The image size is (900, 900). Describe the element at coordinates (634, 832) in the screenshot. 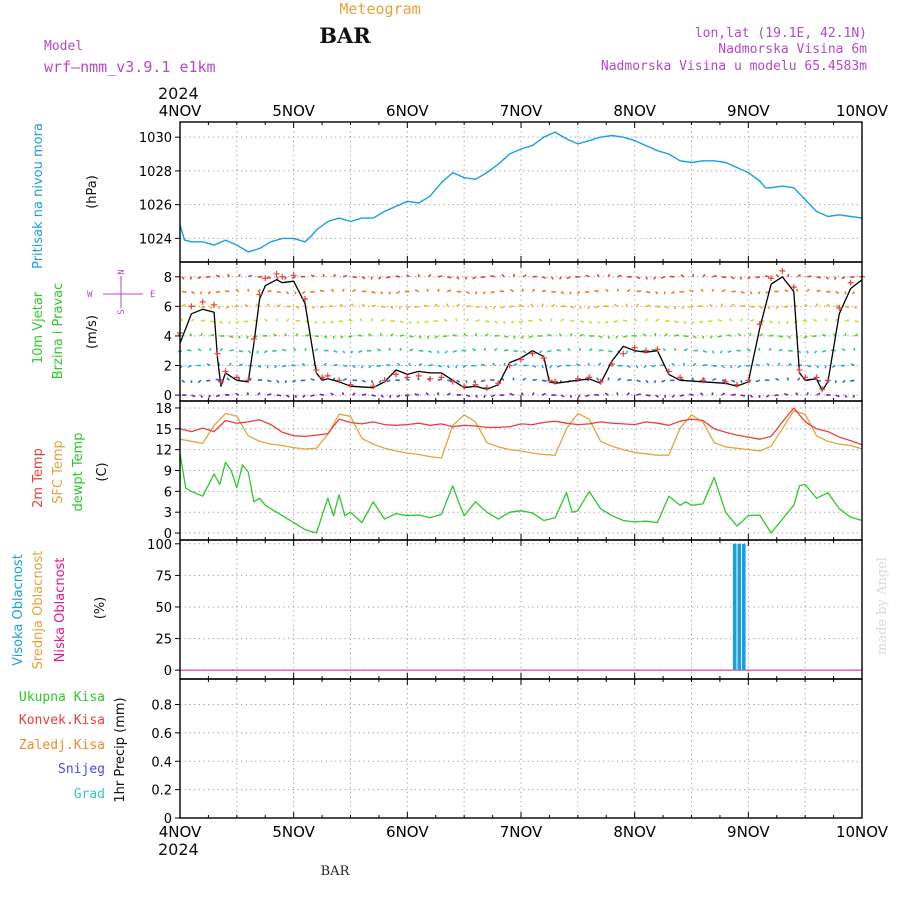

I see `x-tick-label-bottom: 8NOV` at that location.